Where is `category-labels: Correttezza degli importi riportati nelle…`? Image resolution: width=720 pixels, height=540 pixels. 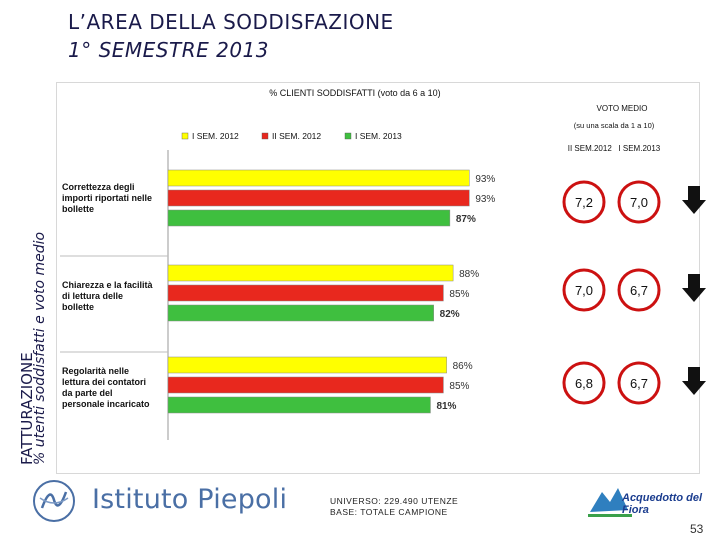 category-labels: Correttezza degli importi riportati nelle… is located at coordinates (108, 295).